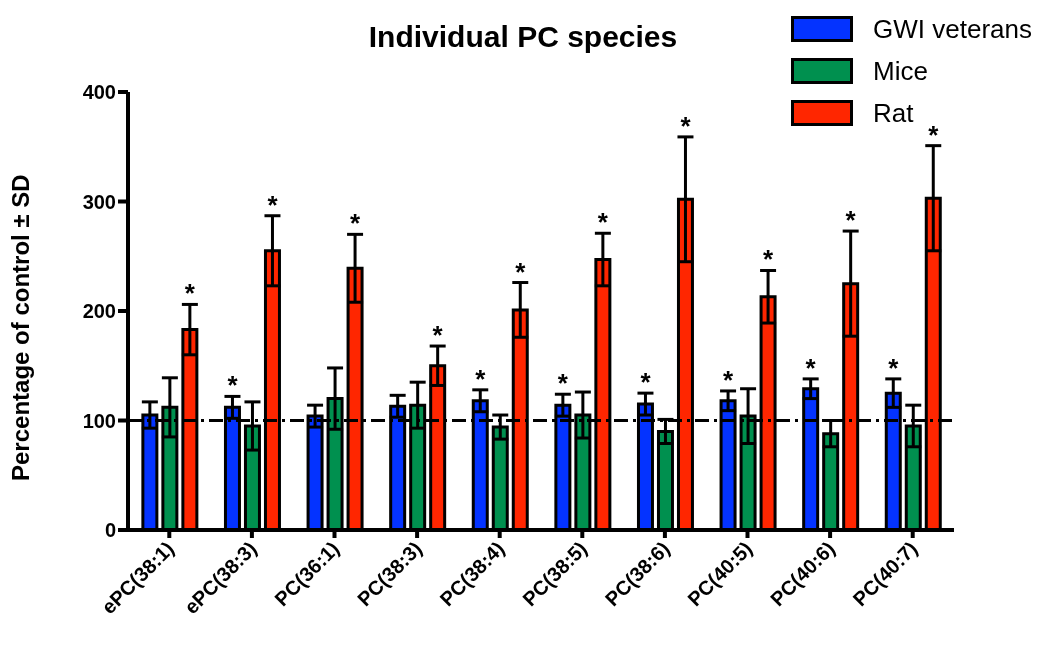  I want to click on legend-label: Rat, so click(893, 113).